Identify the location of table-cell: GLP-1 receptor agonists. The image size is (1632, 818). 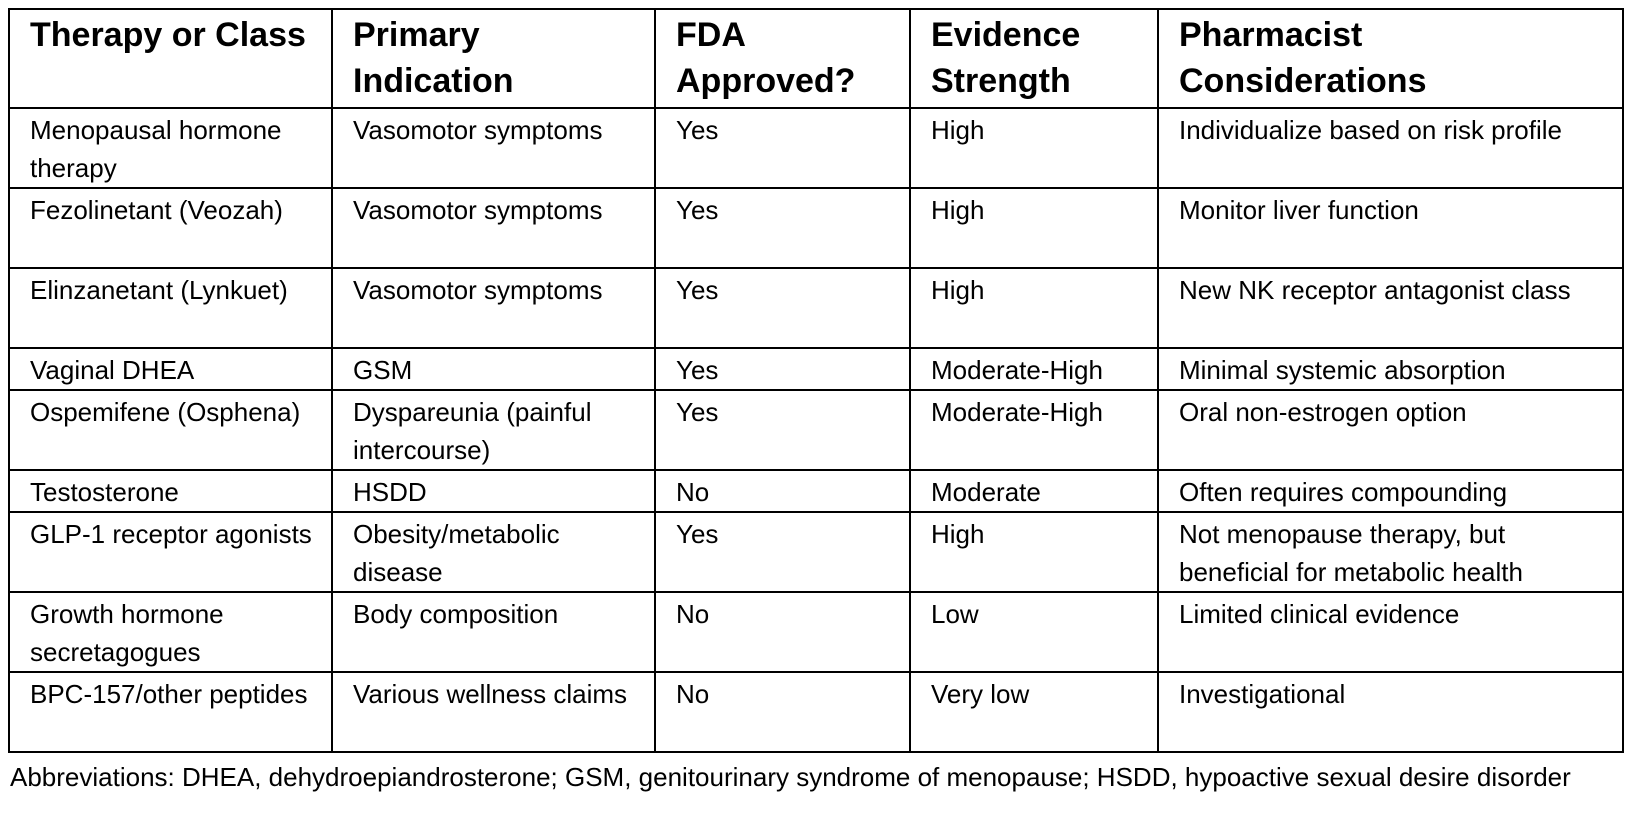
(170, 552).